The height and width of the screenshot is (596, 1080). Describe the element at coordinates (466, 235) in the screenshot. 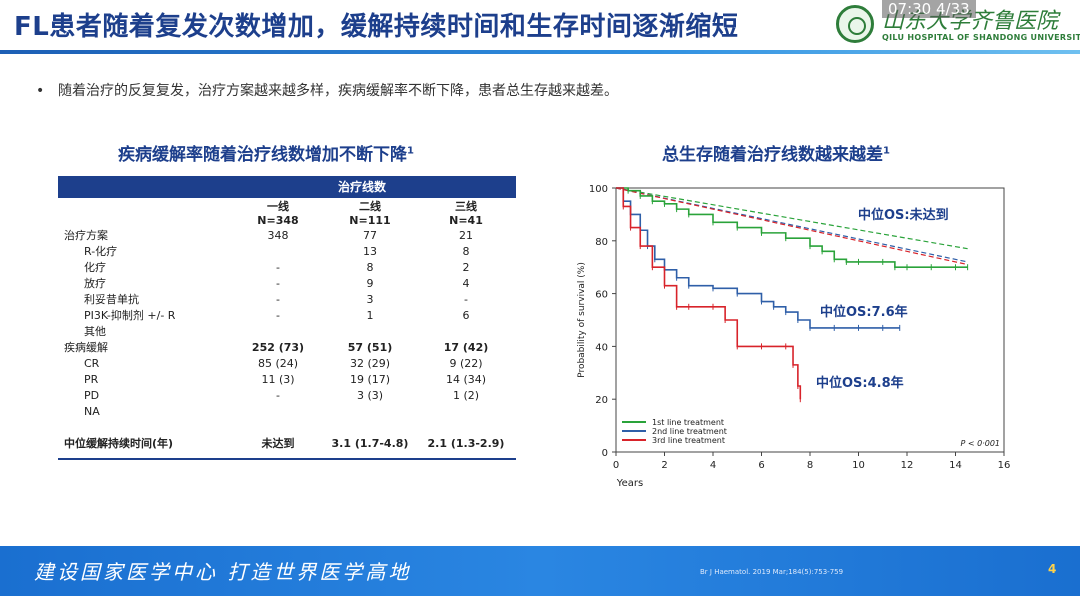

I see `table-cell: 21` at that location.